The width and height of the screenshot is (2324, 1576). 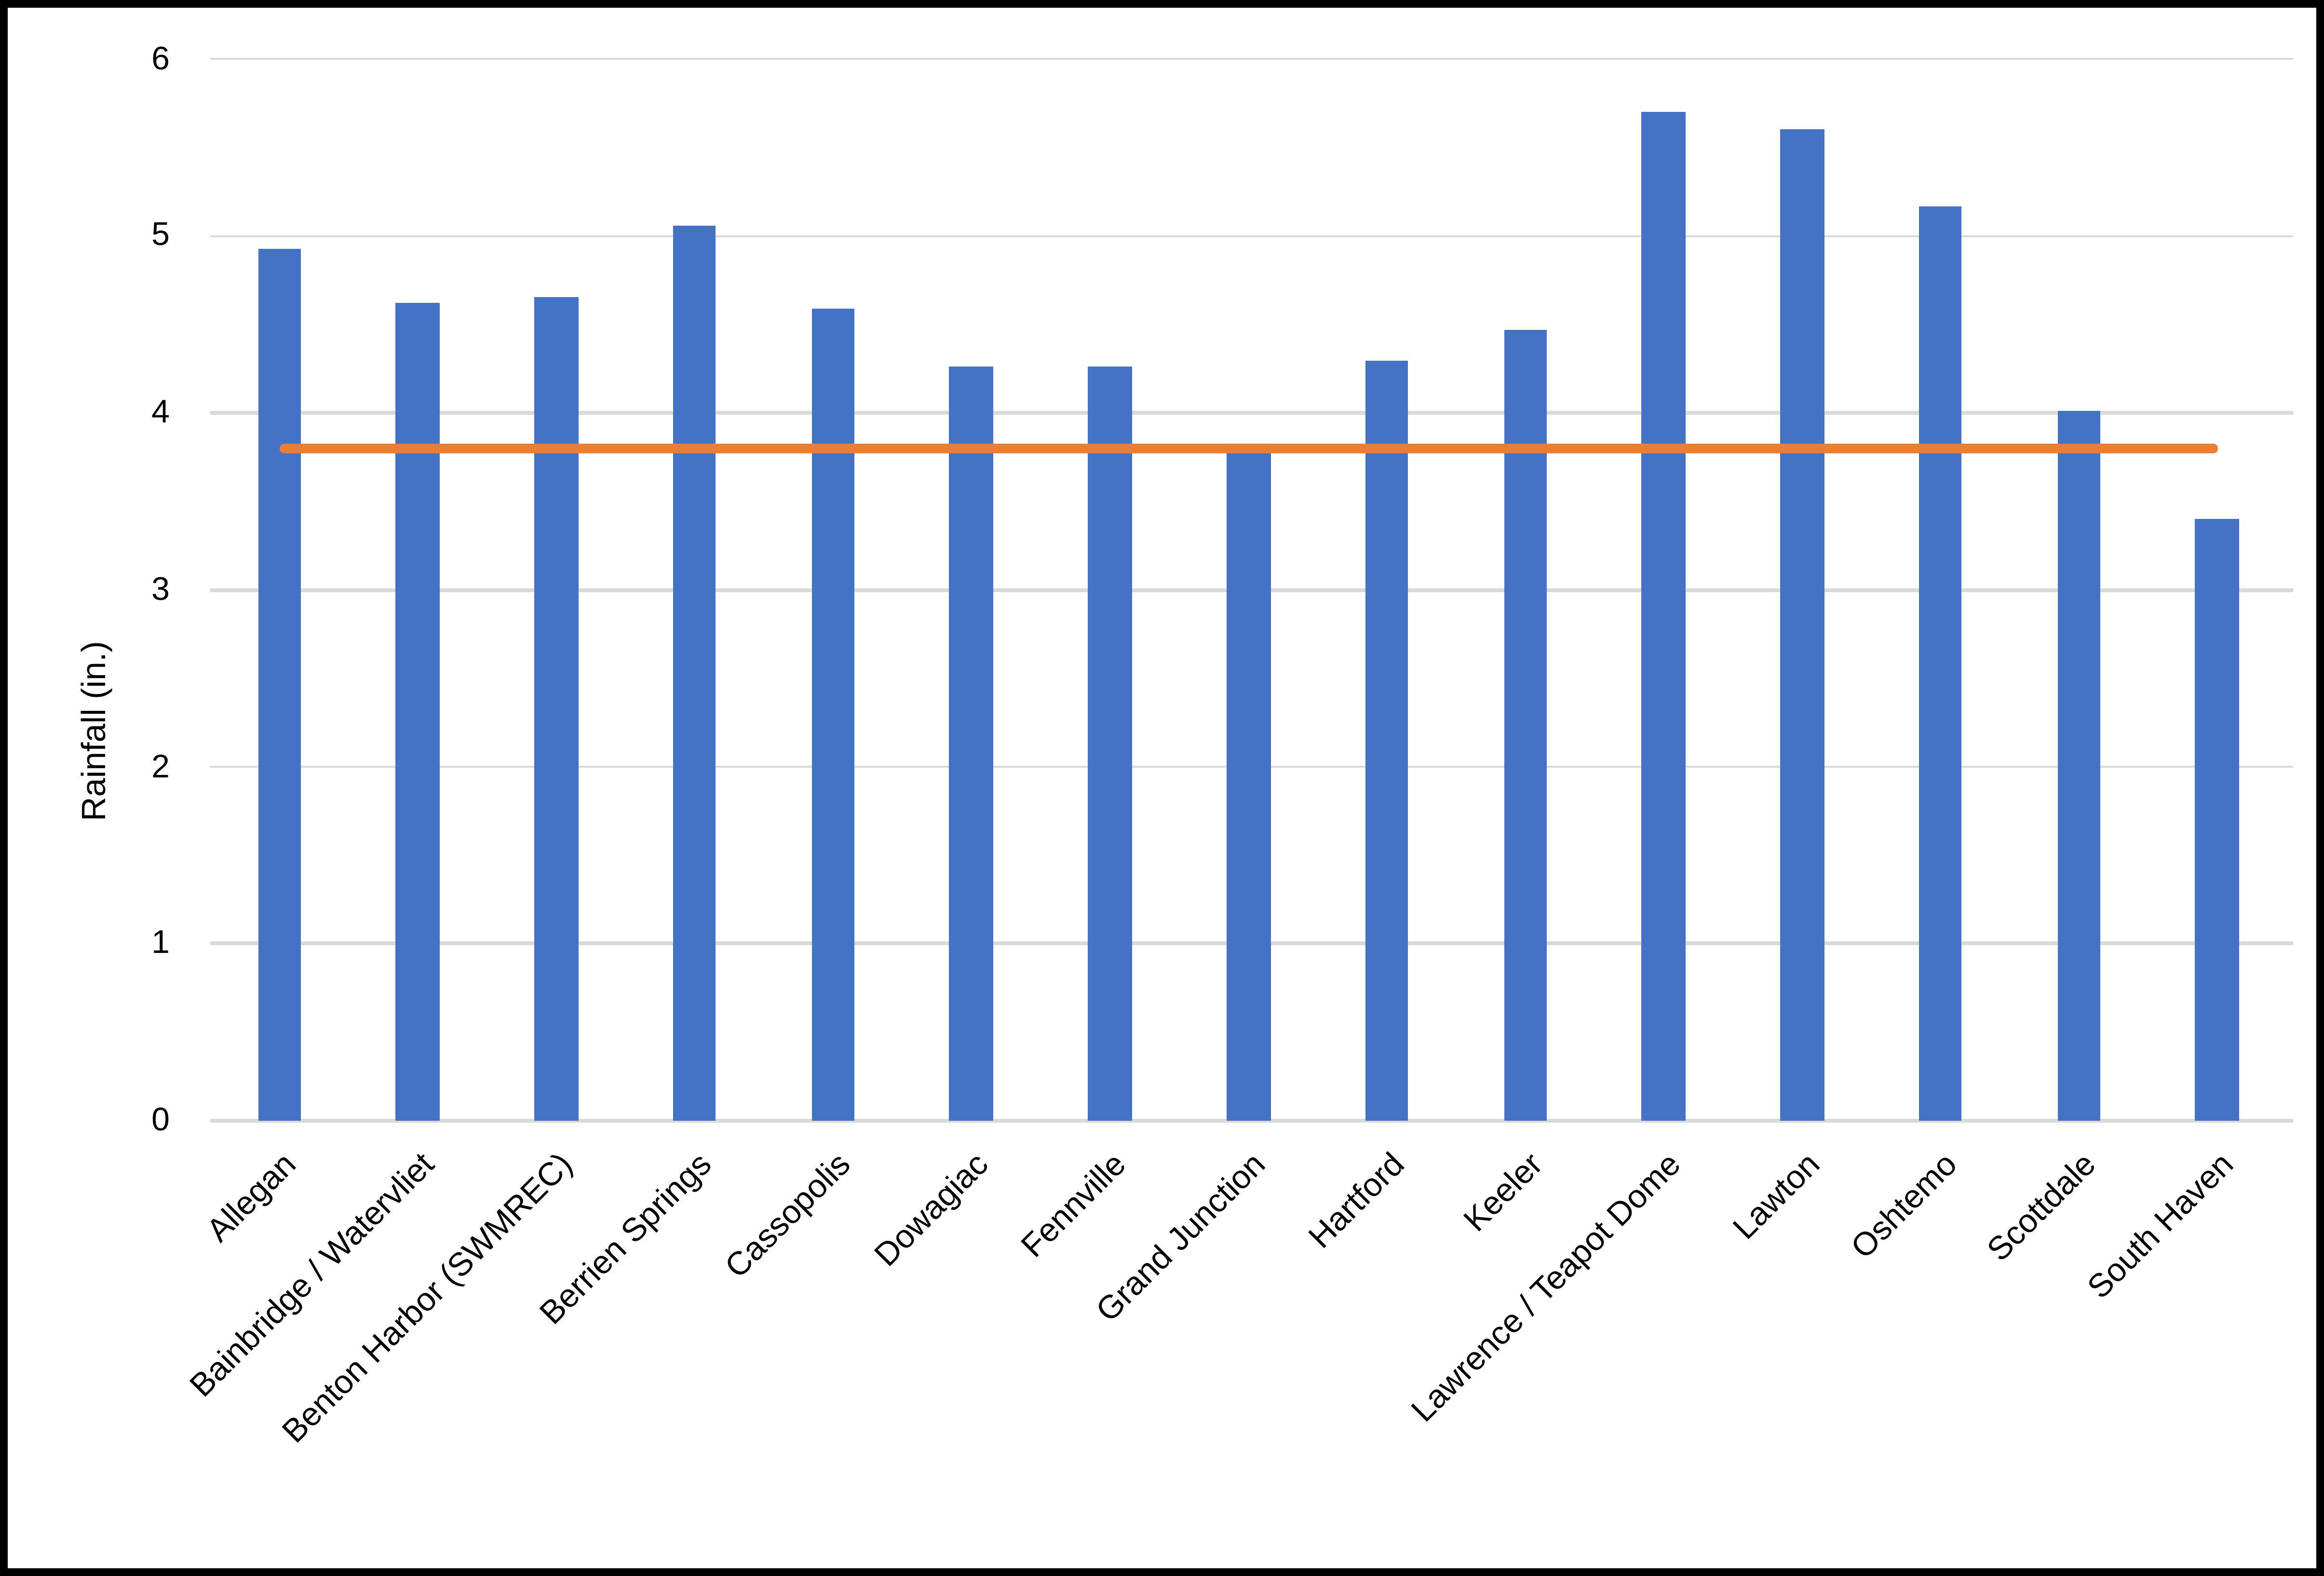 What do you see at coordinates (694, 673) in the screenshot?
I see `bar-berrien-springs` at bounding box center [694, 673].